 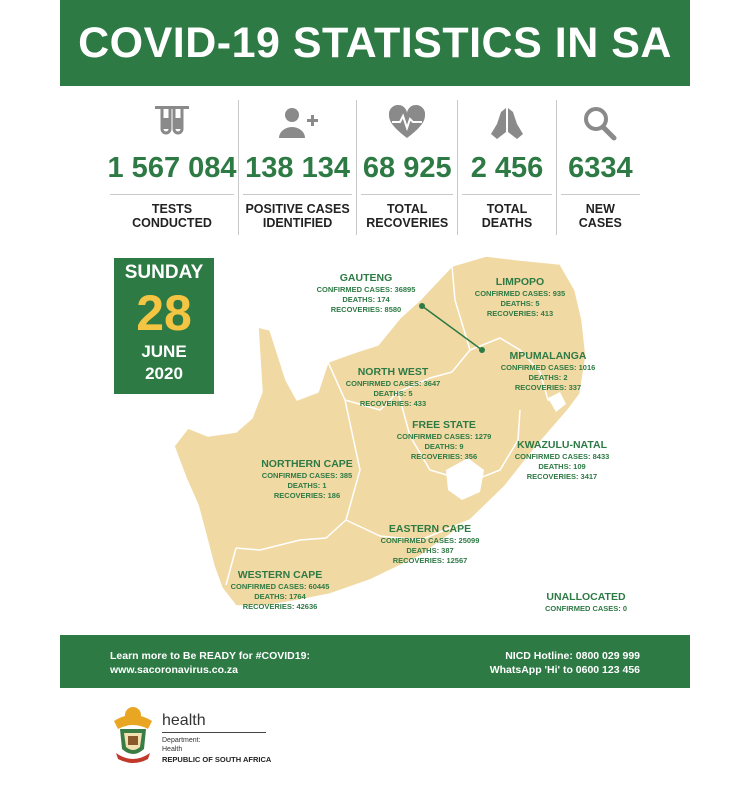 I want to click on positive-label: POSITIVE CASES IDENTIFIED, so click(x=297, y=216).